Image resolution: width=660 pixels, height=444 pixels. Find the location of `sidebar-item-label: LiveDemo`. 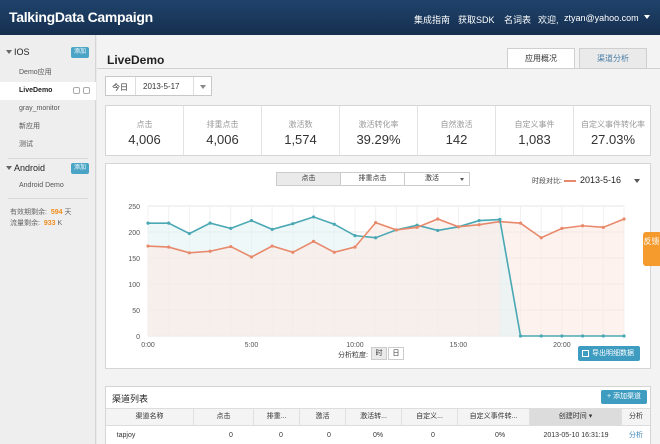

sidebar-item-label: LiveDemo is located at coordinates (36, 90).